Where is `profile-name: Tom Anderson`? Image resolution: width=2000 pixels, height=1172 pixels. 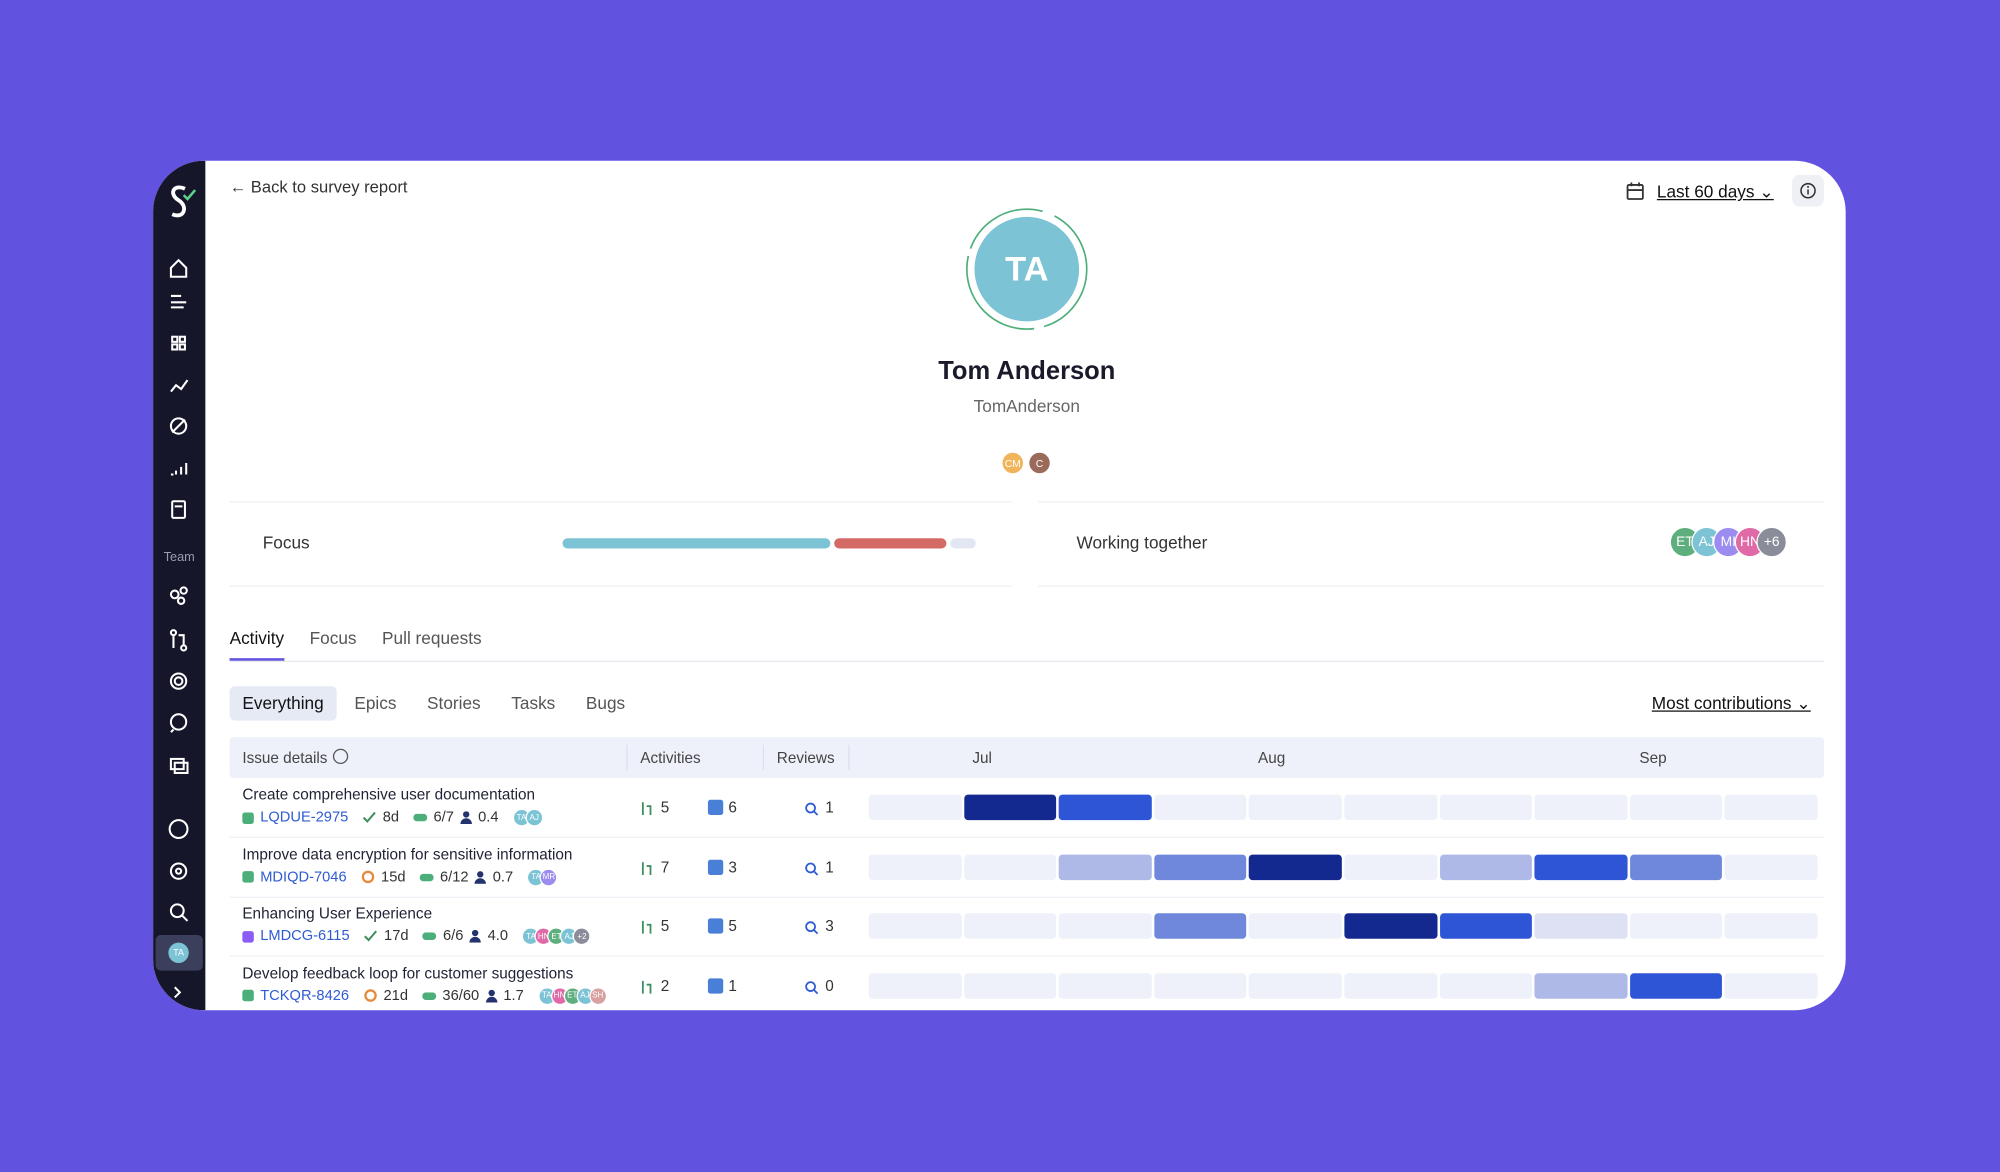
profile-name: Tom Anderson is located at coordinates (1027, 371).